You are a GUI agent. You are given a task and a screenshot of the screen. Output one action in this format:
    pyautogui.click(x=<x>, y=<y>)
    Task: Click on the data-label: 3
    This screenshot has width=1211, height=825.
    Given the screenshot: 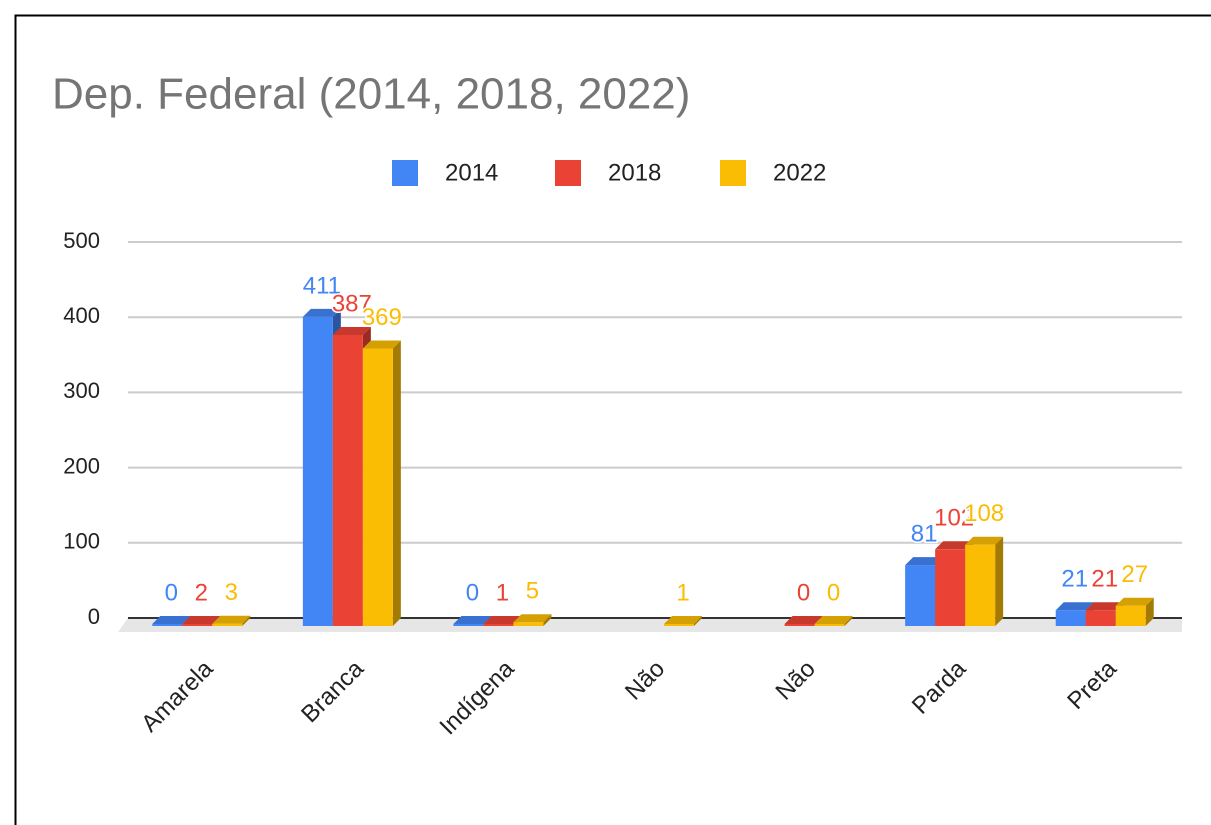 What is the action you would take?
    pyautogui.click(x=231, y=592)
    